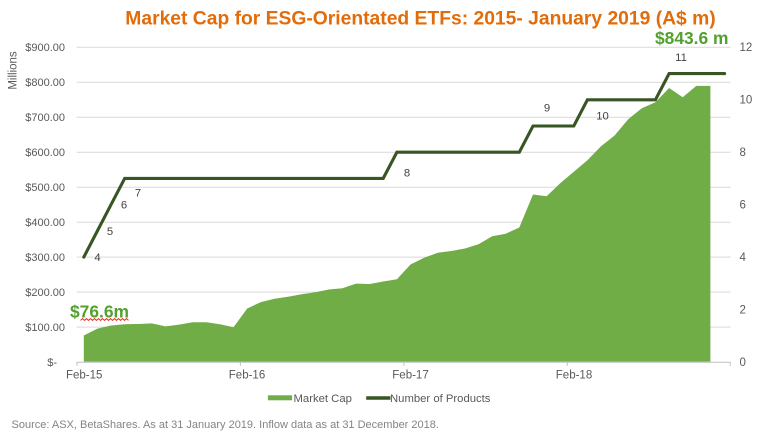  I want to click on svg-text: 11, so click(681, 58).